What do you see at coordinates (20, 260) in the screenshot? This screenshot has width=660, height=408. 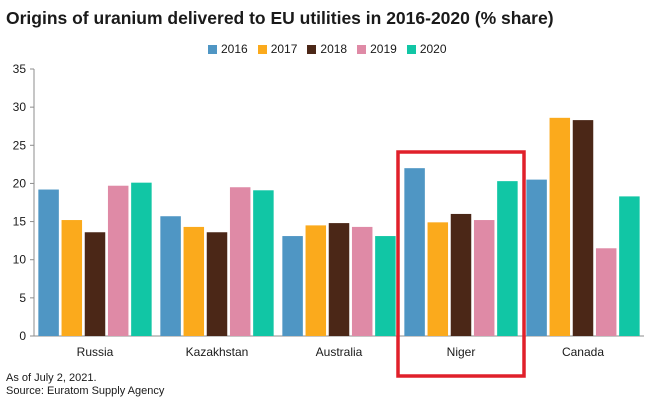 I see `y-tick-label: 10` at bounding box center [20, 260].